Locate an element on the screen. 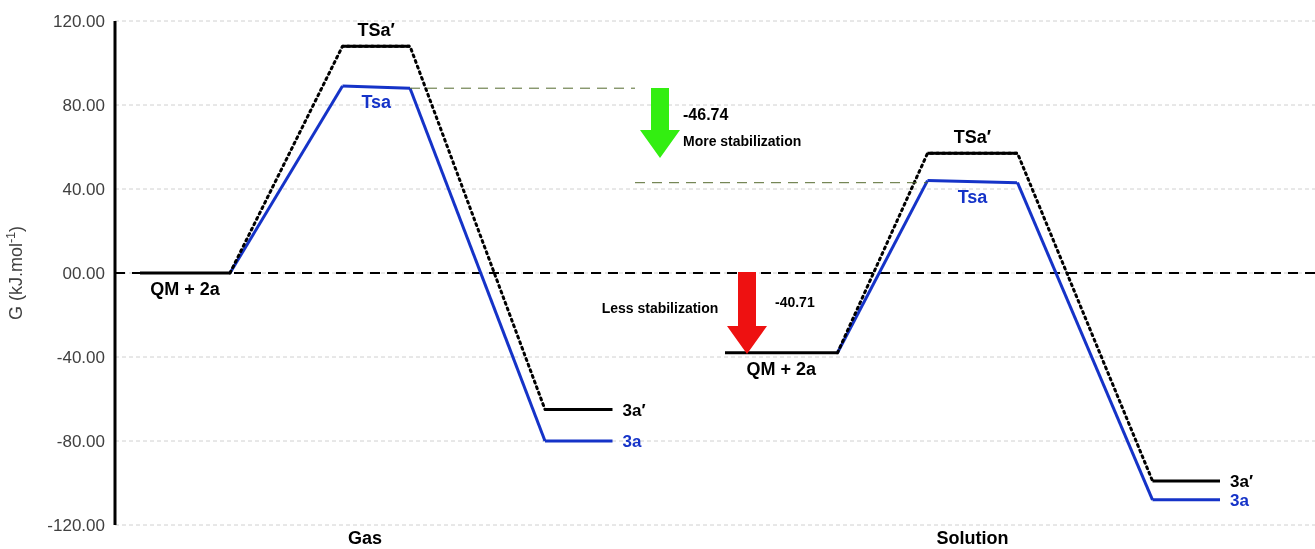  y-tick-label: -40.00 is located at coordinates (80, 357).